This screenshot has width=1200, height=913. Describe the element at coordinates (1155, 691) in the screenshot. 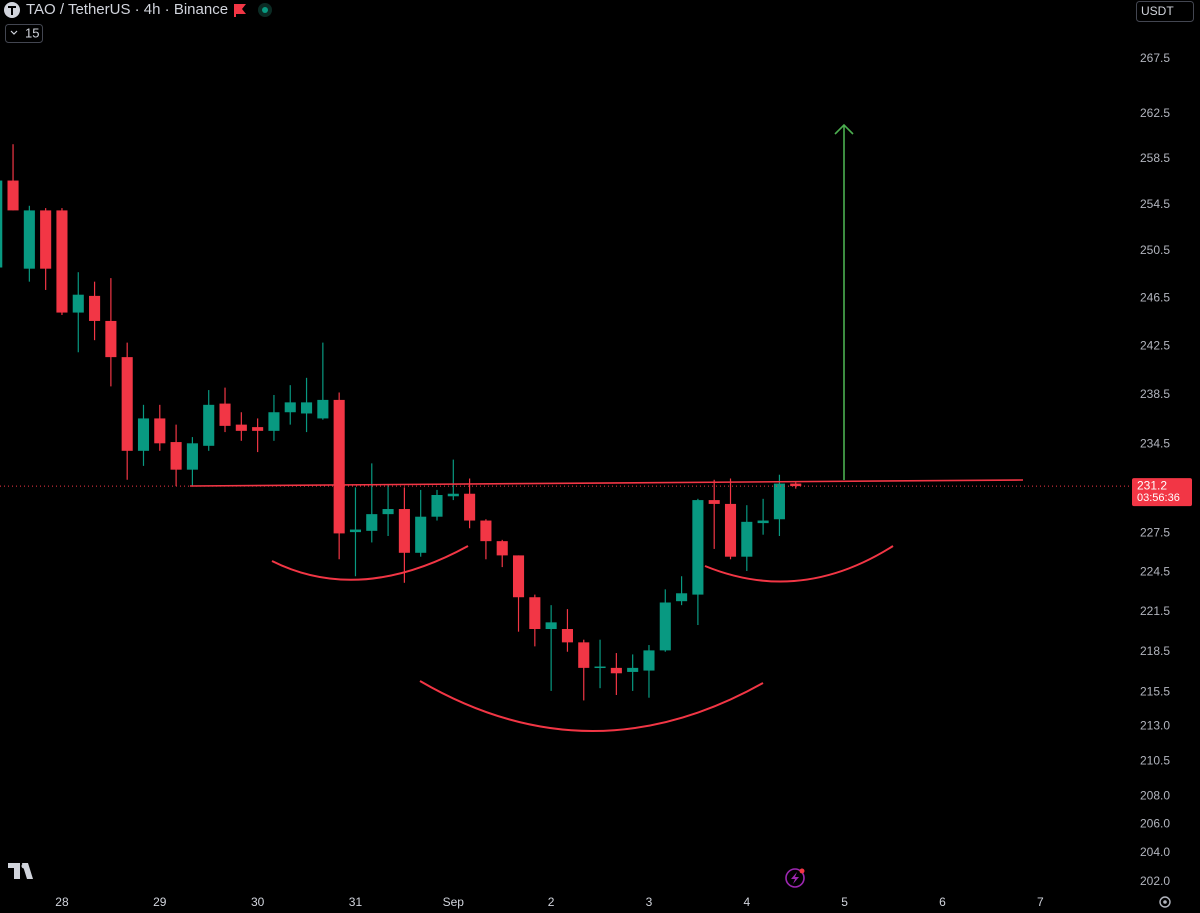

I see `y-tick-label: 215.5` at that location.